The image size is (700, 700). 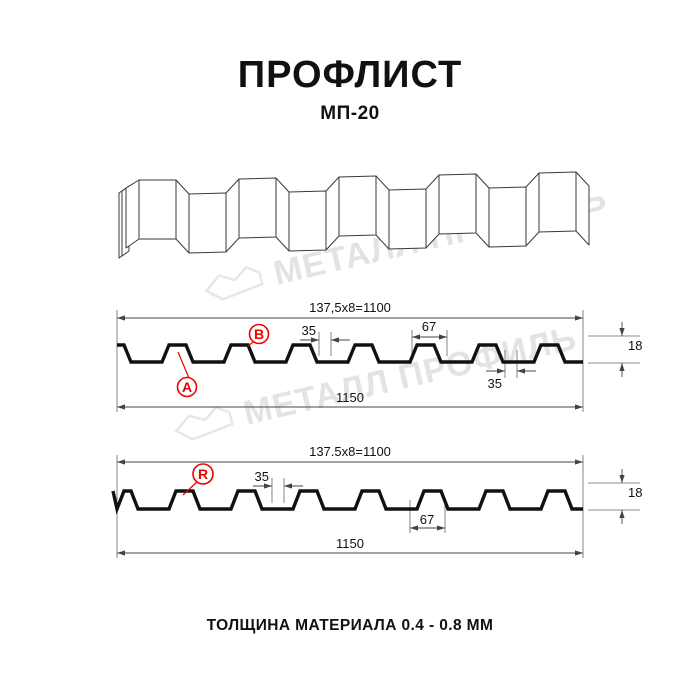 I want to click on material-thickness-note: ТОЛЩИНА МАТЕРИАЛА 0.4 - 0.8 ММ, so click(x=350, y=625).